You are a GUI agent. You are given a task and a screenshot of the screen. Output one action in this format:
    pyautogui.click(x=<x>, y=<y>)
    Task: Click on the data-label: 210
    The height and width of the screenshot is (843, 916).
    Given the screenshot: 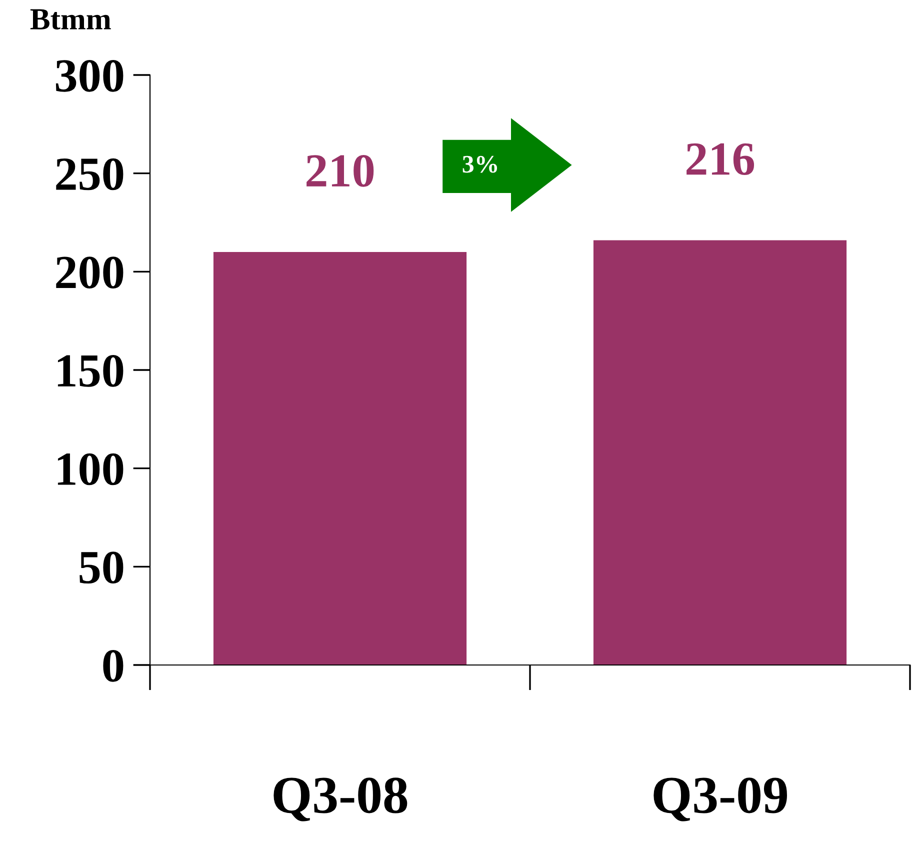 What is the action you would take?
    pyautogui.click(x=340, y=170)
    